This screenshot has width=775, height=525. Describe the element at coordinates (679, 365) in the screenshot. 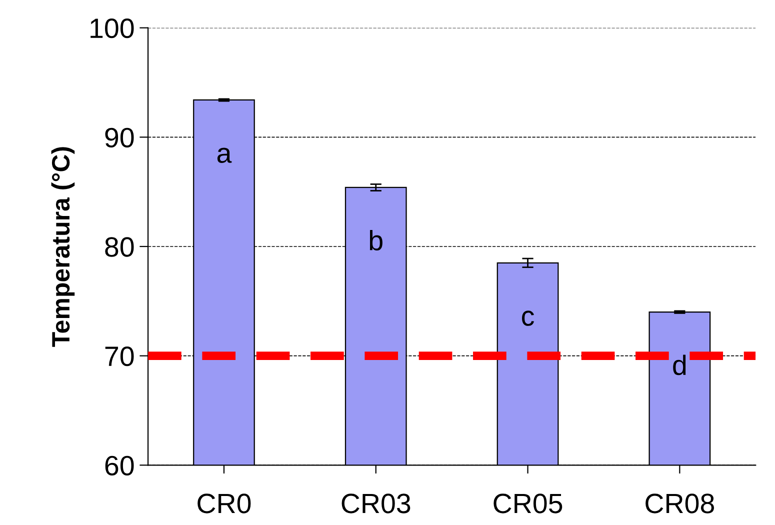

I see `annotation: d` at that location.